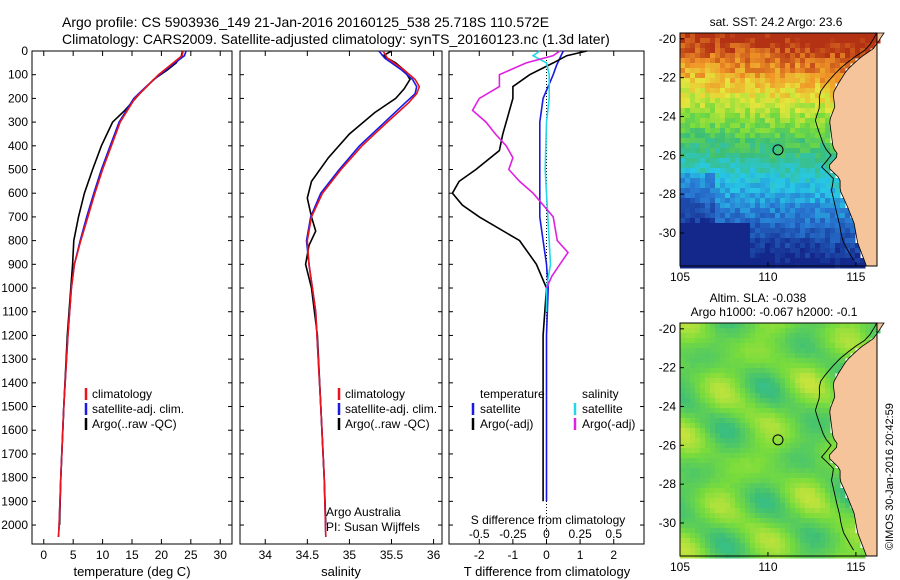 The image size is (900, 580). I want to click on map-x-tick-label: 110, so click(767, 277).